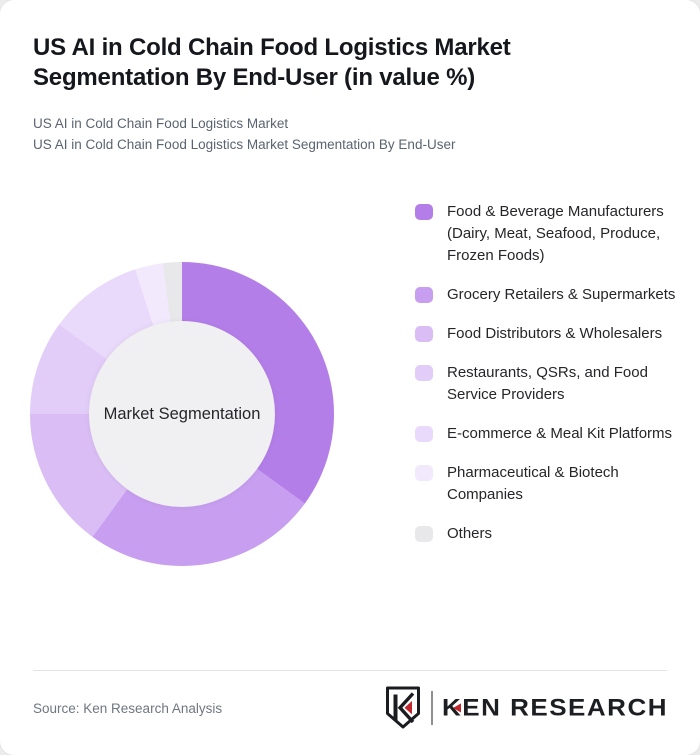 The image size is (700, 755). Describe the element at coordinates (533, 483) in the screenshot. I see `legend-label: Pharmaceutical & Biotech Companies` at that location.